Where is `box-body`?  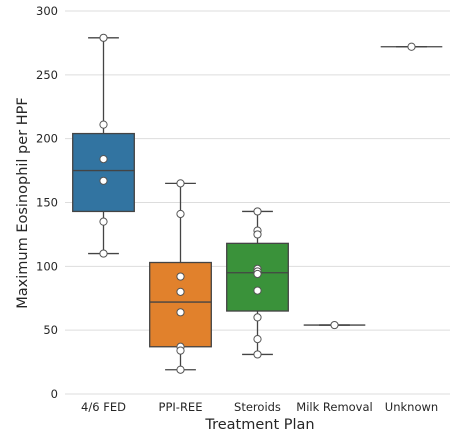
box-body is located at coordinates (103, 172).